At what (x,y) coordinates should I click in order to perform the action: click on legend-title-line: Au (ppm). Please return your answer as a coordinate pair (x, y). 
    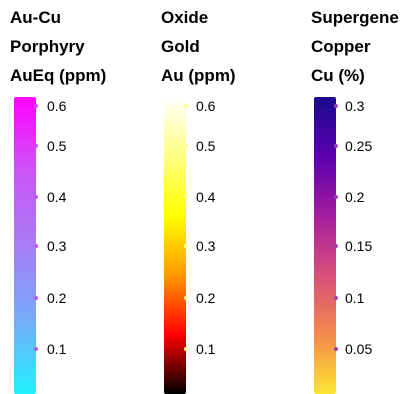
    Looking at the image, I should click on (198, 75).